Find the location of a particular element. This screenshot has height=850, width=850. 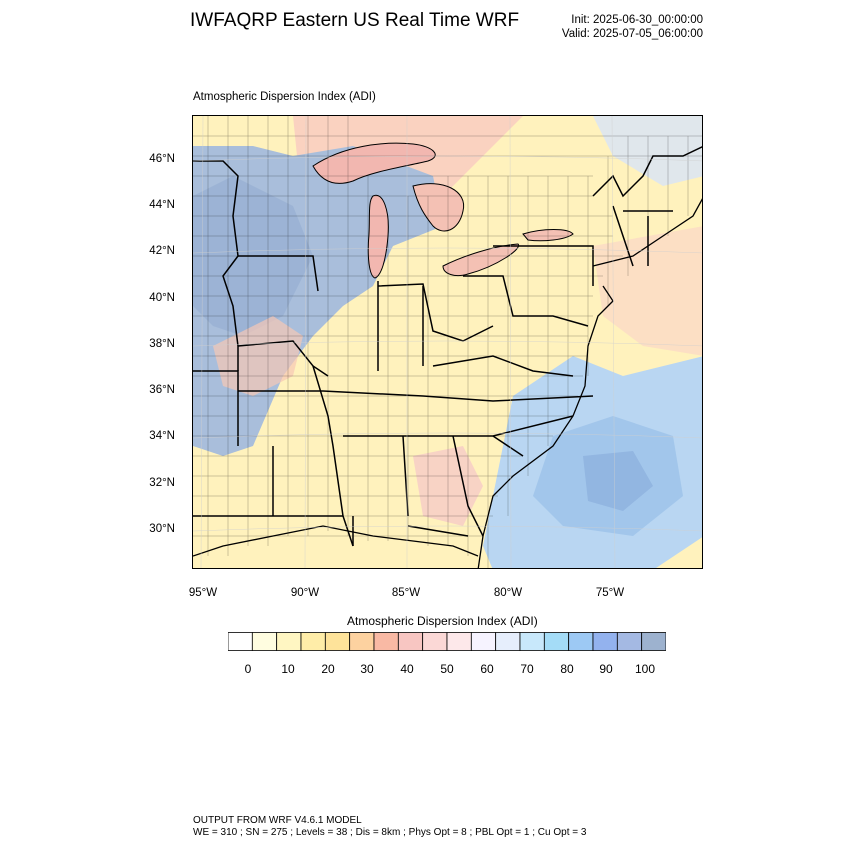

footer-model: OUTPUT FROM WRF V4.6.1 MODEL is located at coordinates (277, 820).